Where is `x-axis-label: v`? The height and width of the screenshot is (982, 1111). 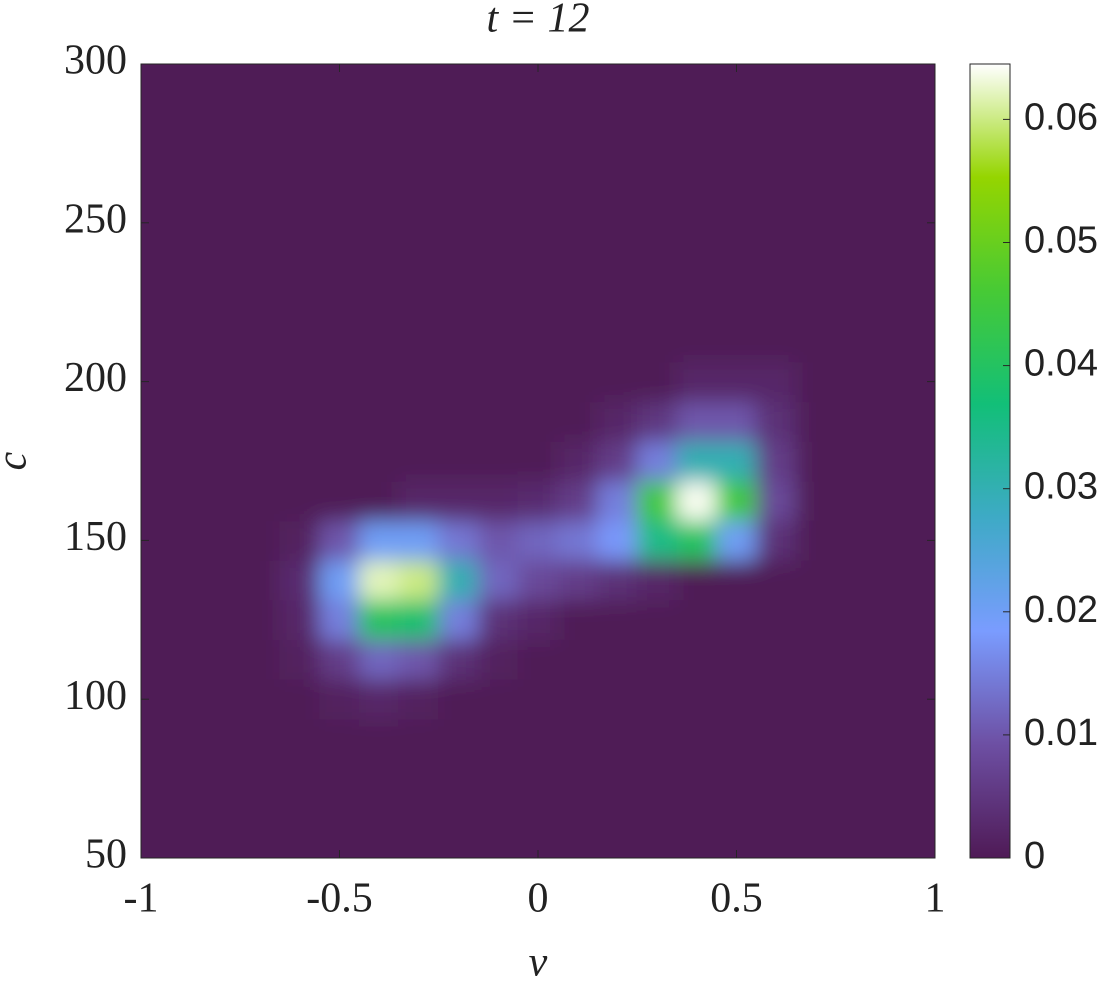 x-axis-label: v is located at coordinates (538, 961).